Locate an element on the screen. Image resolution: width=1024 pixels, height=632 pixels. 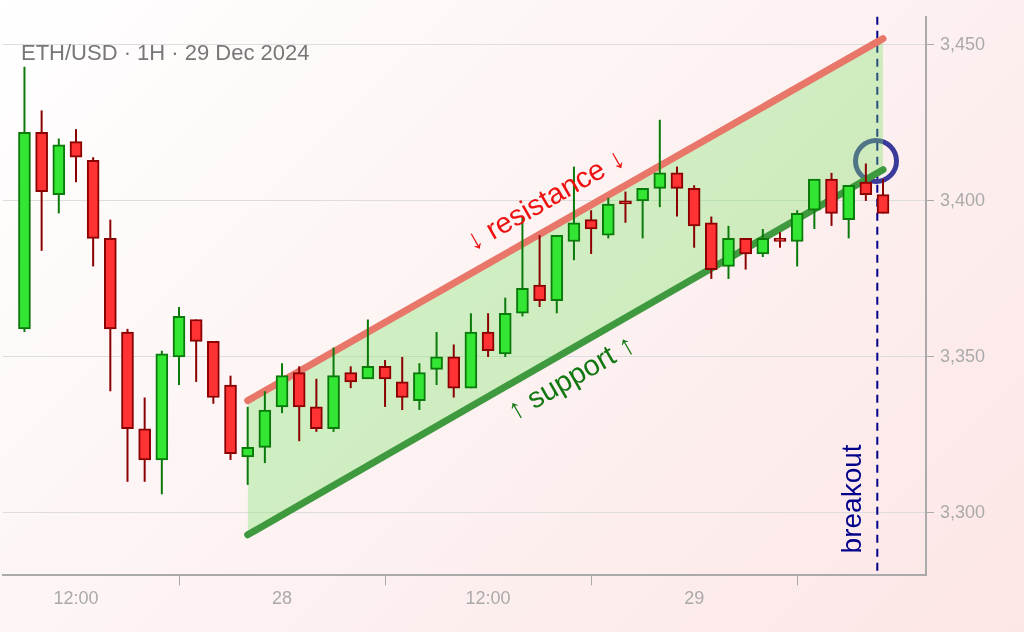
y-tick-label: 3,300 is located at coordinates (962, 511).